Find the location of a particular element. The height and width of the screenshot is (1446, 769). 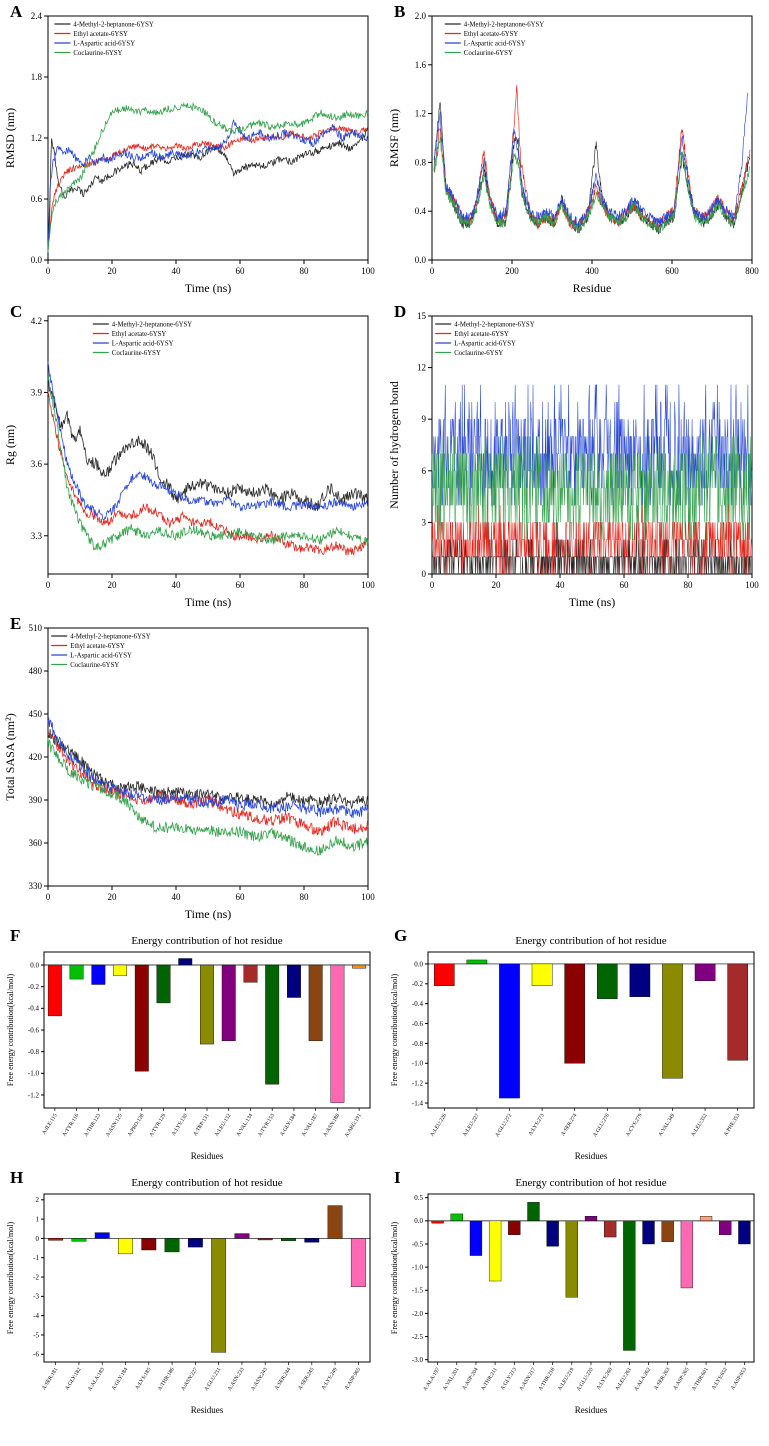

bar-label: A:LYS:249 is located at coordinates (330, 1379).